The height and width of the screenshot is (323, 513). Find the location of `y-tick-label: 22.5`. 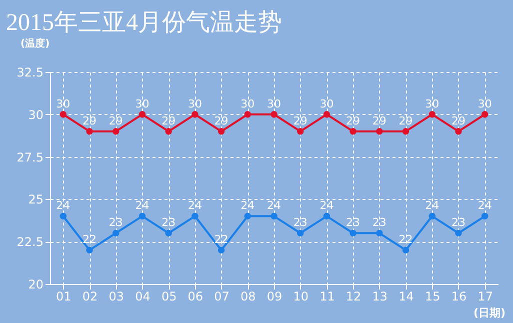

y-tick-label: 22.5 is located at coordinates (30, 242).